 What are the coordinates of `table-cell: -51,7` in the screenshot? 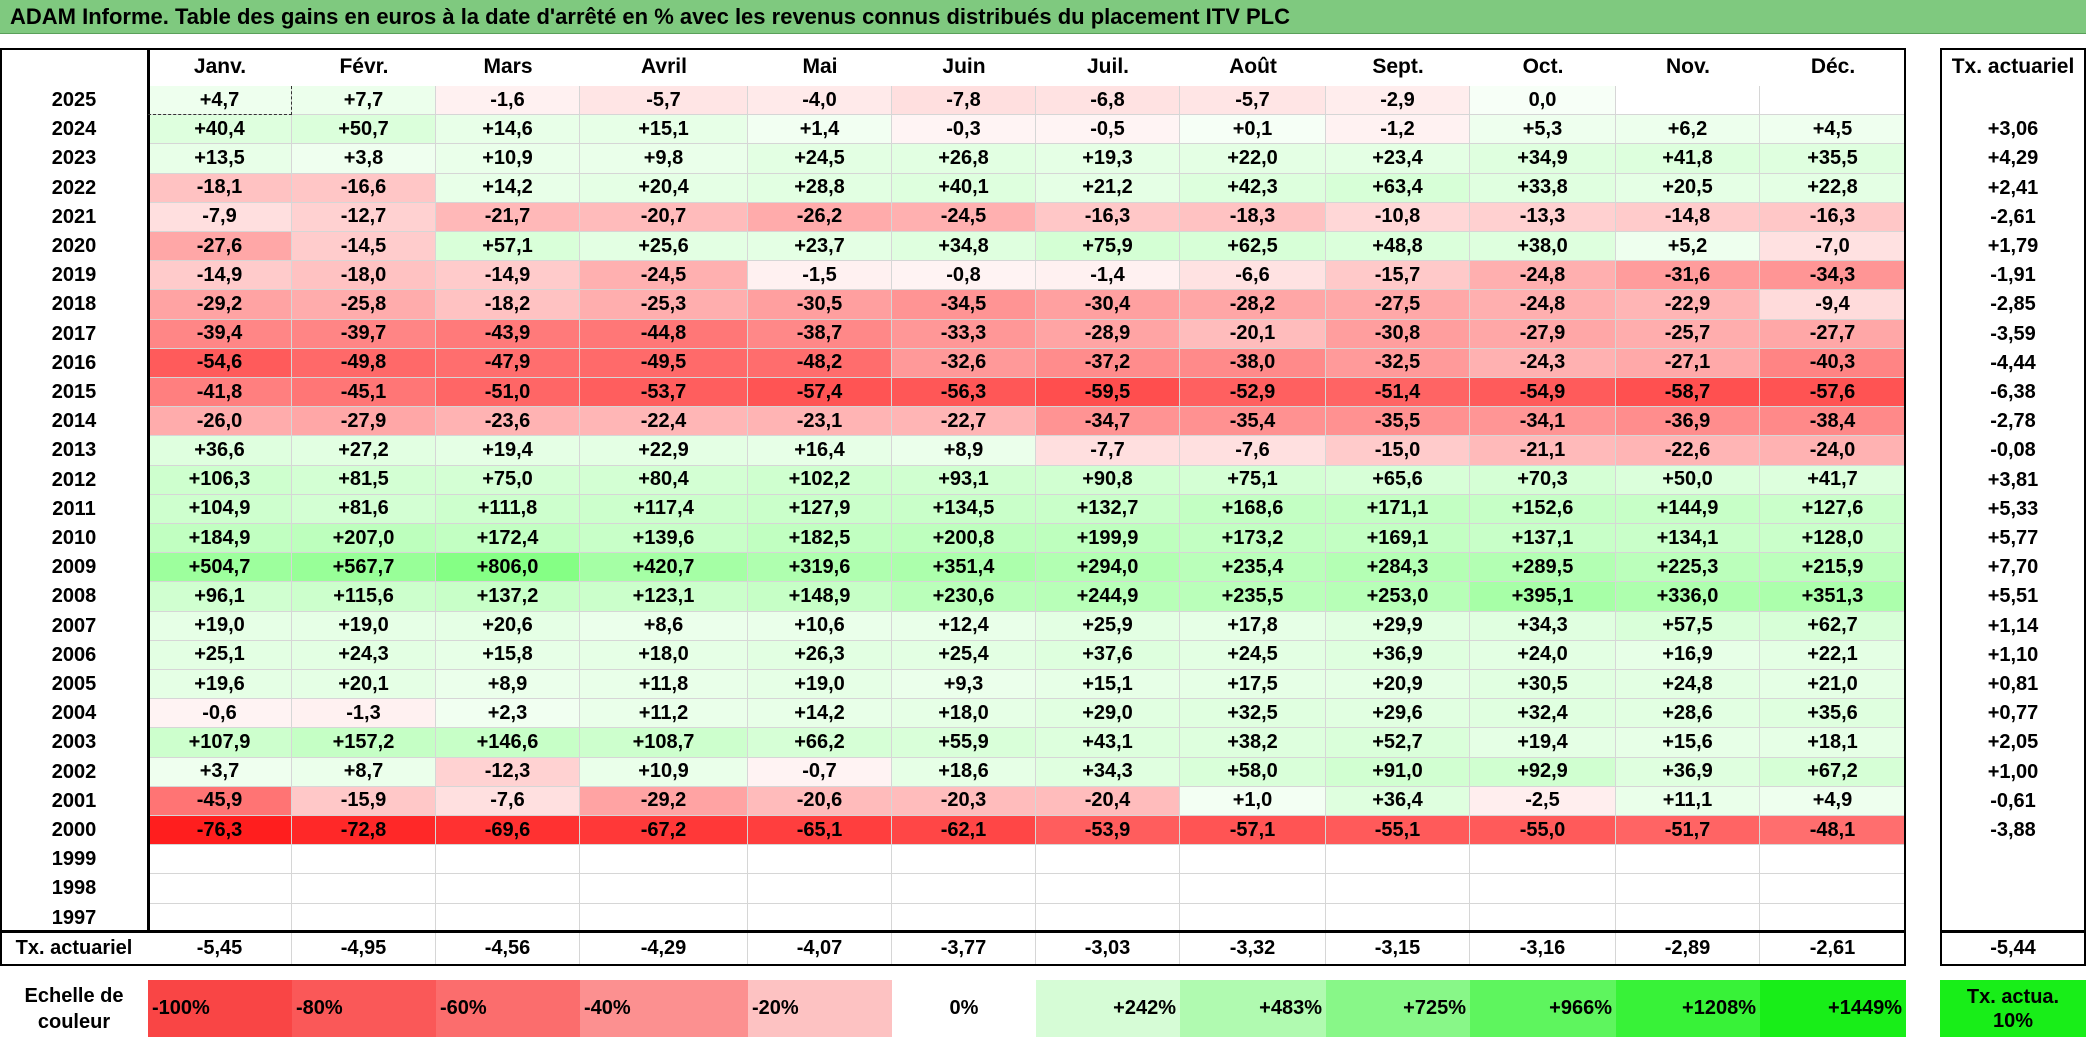 It's located at (1688, 831).